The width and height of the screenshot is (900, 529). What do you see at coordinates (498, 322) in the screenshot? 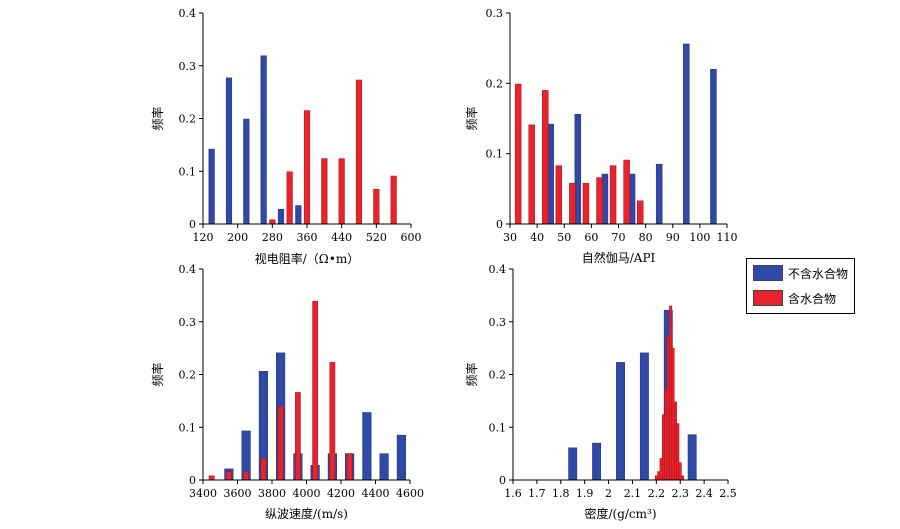
I see `chart4-y-tick-label-3: 0.3` at bounding box center [498, 322].